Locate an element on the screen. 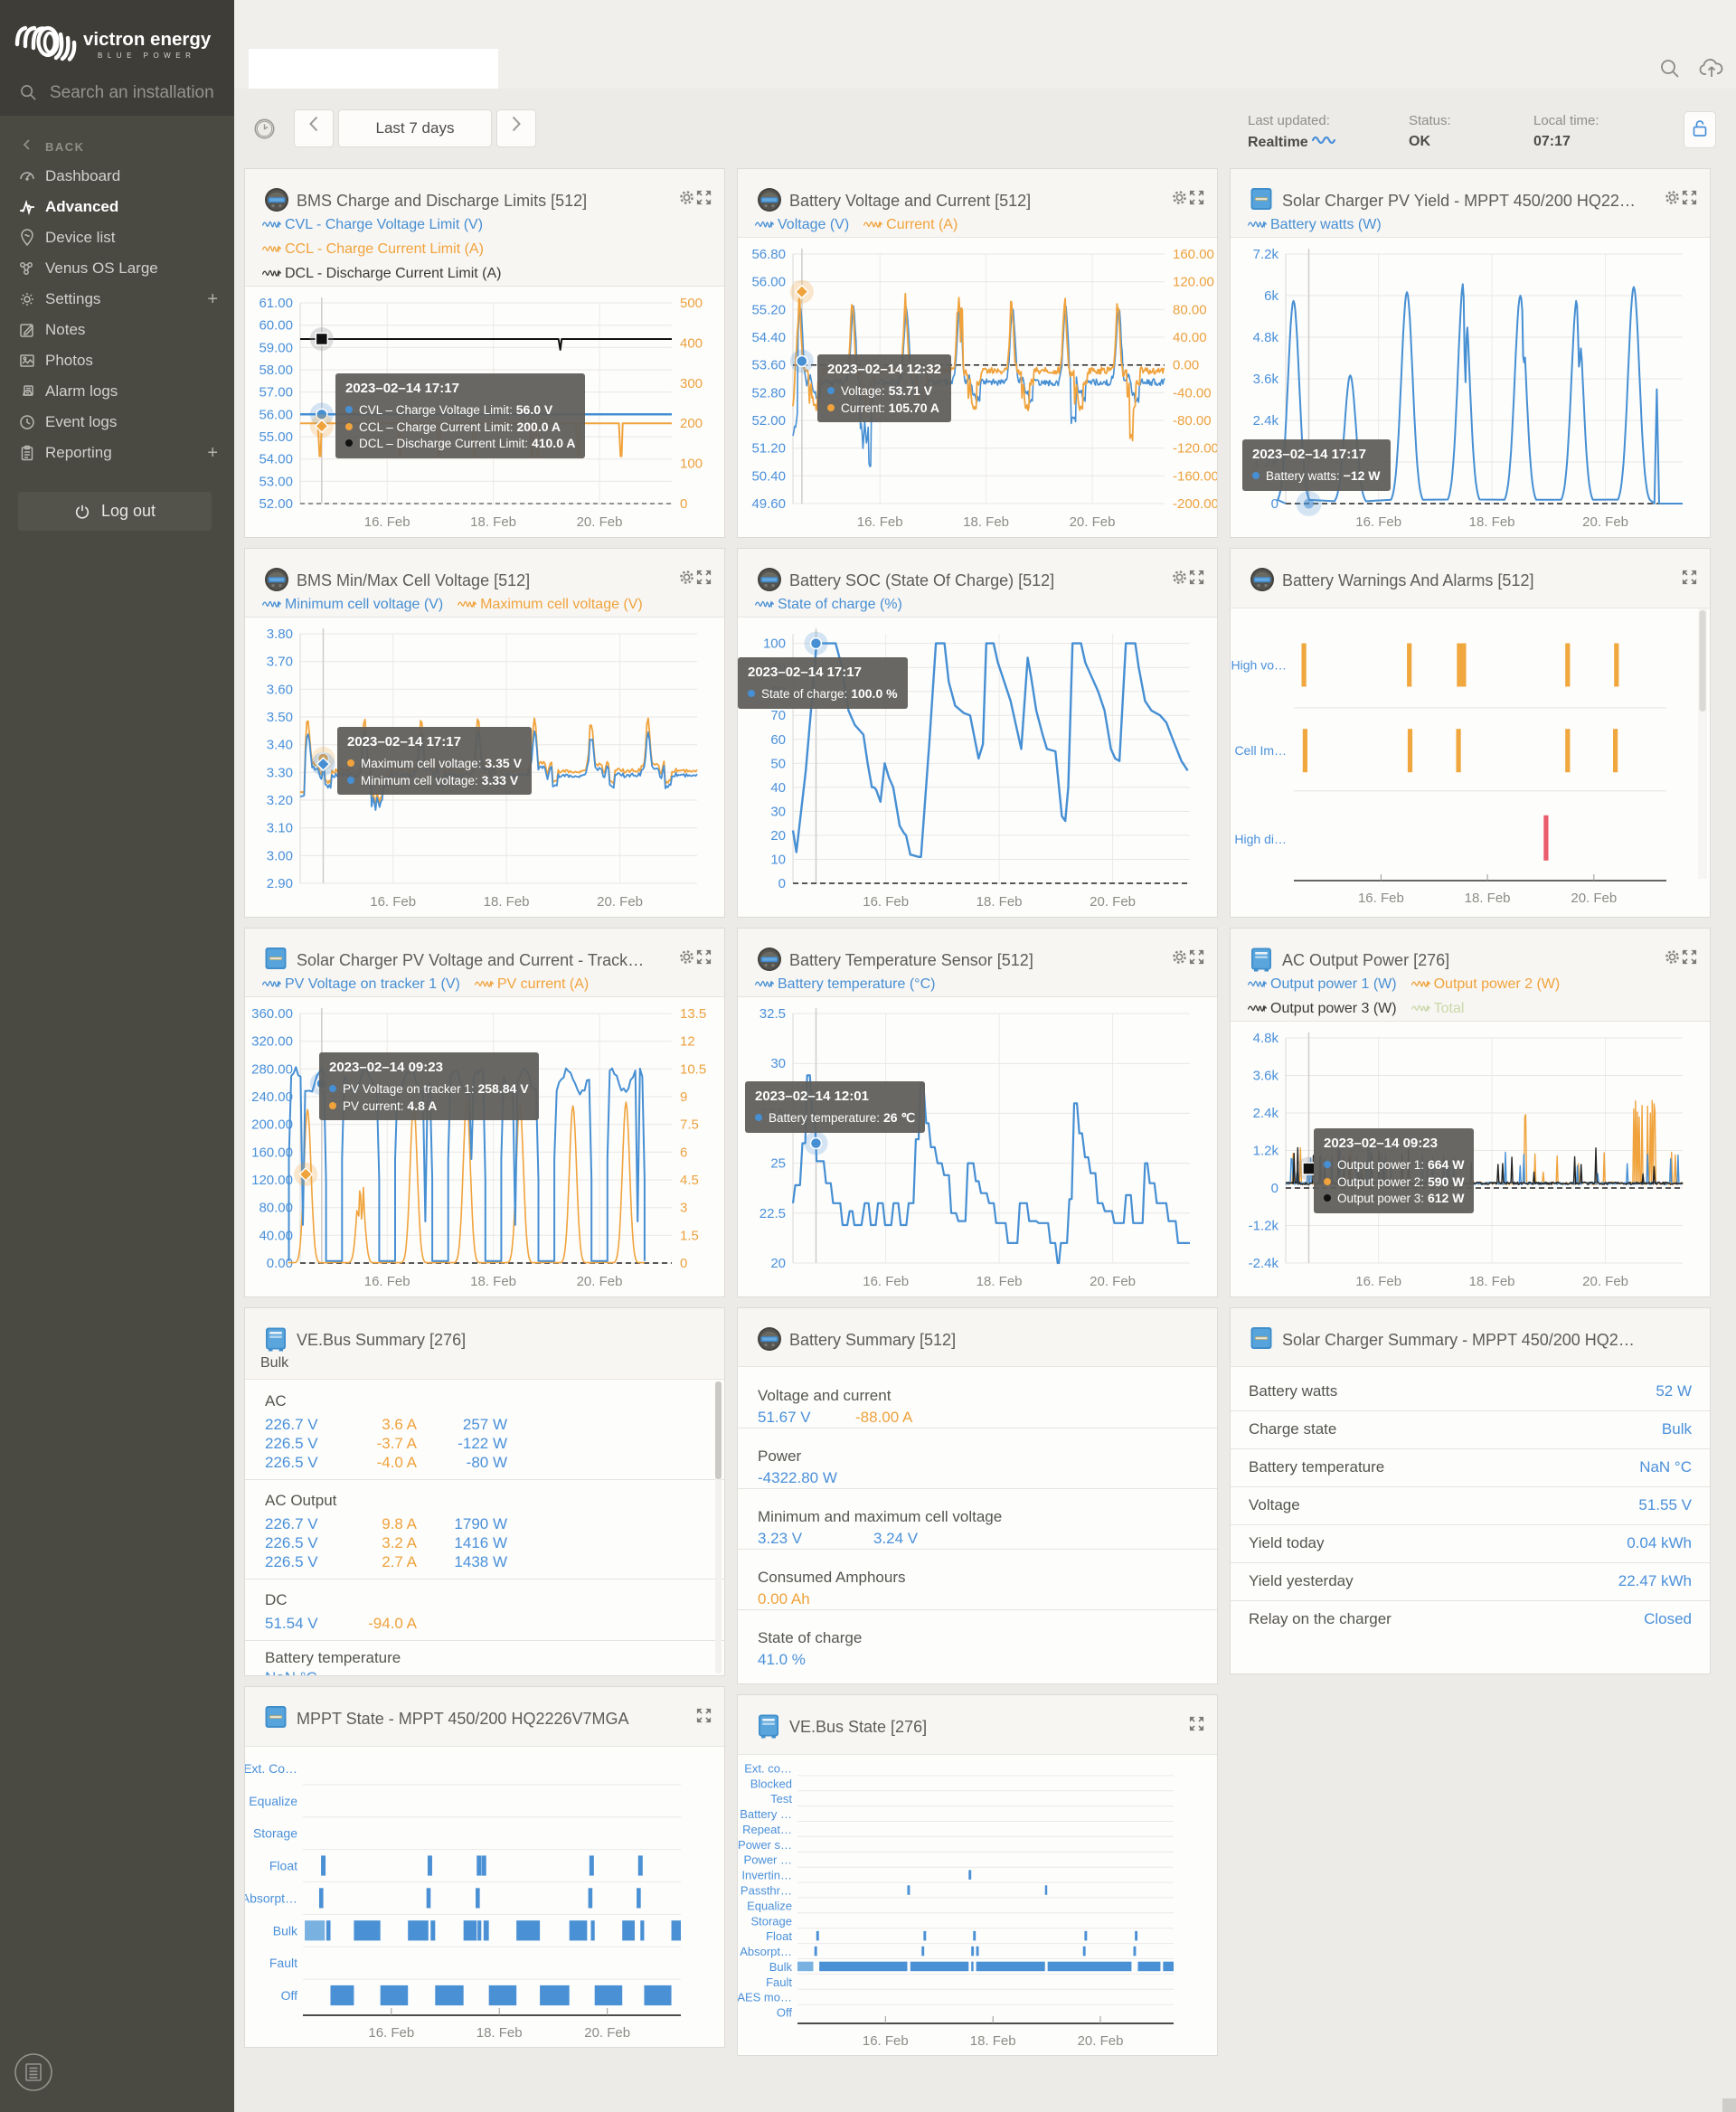 Image resolution: width=1736 pixels, height=2112 pixels. svg-text: 22.5 is located at coordinates (773, 1213).